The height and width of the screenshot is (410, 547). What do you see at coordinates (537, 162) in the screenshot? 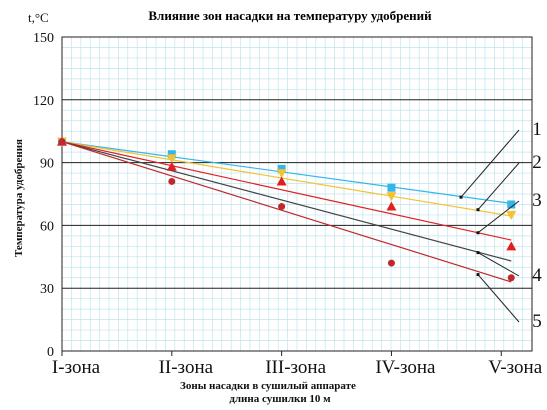
I see `callout-label: 2` at bounding box center [537, 162].